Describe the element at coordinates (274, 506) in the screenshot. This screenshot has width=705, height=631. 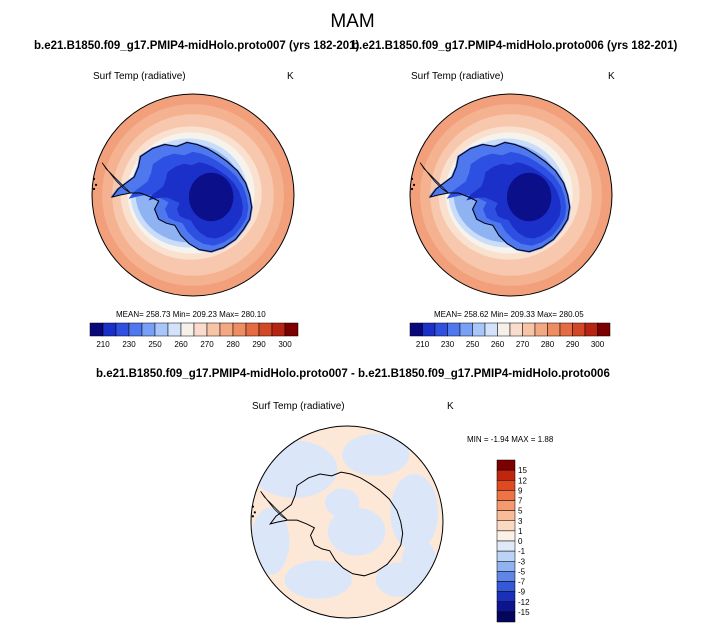
I see `diff-peninsula-coast` at that location.